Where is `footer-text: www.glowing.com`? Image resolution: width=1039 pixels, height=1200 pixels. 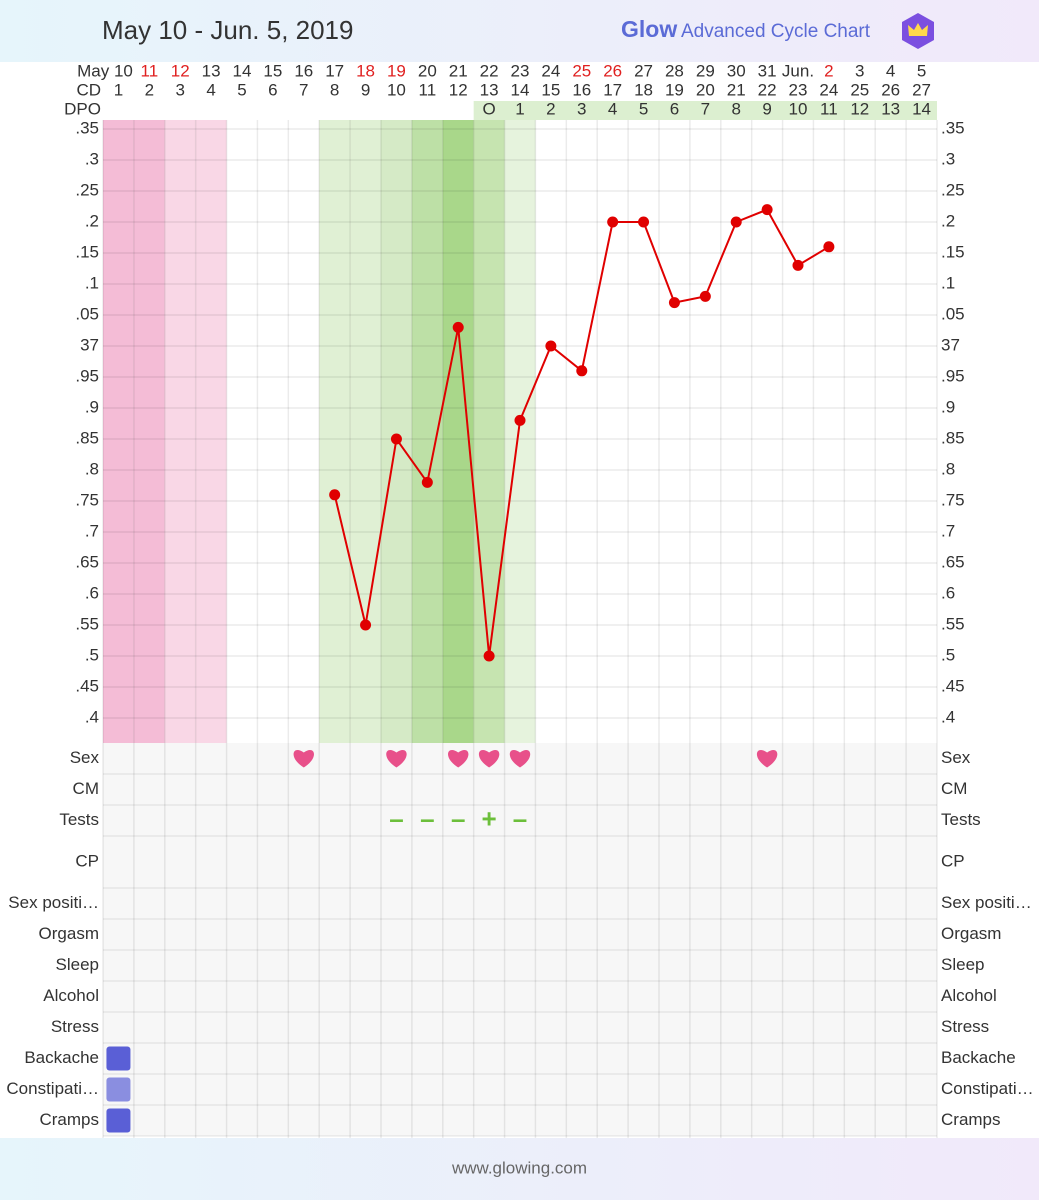
footer-text: www.glowing.com is located at coordinates (519, 1167).